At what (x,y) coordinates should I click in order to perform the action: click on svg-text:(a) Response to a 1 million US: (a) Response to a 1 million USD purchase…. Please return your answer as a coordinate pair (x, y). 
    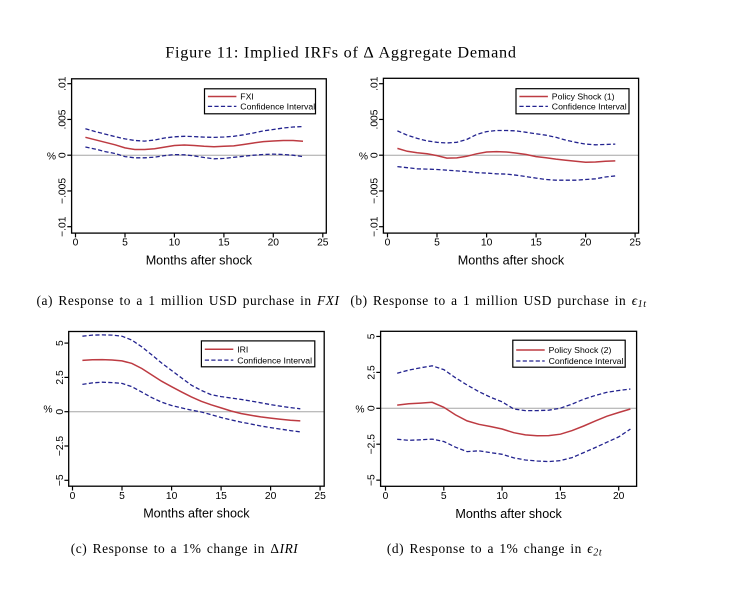
    Looking at the image, I should click on (187, 300).